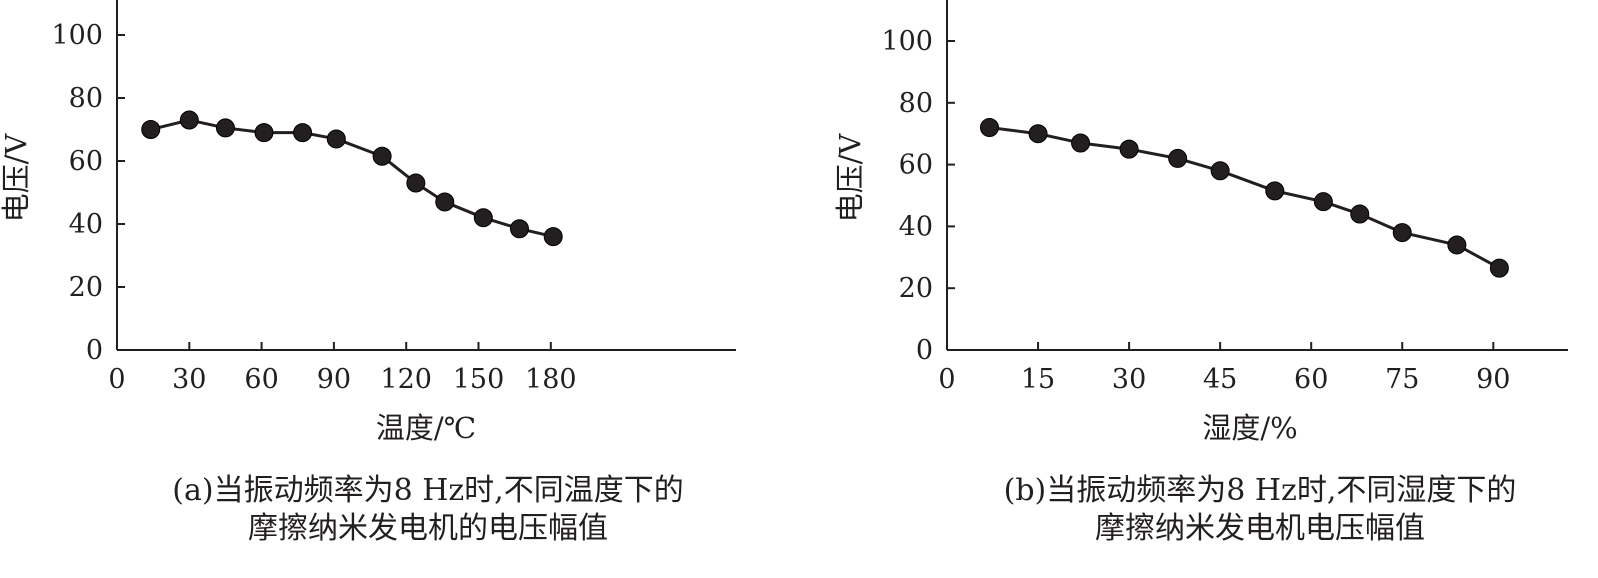 This screenshot has width=1598, height=578. What do you see at coordinates (1038, 379) in the screenshot?
I see `panel-b-x-tick-label: 15` at bounding box center [1038, 379].